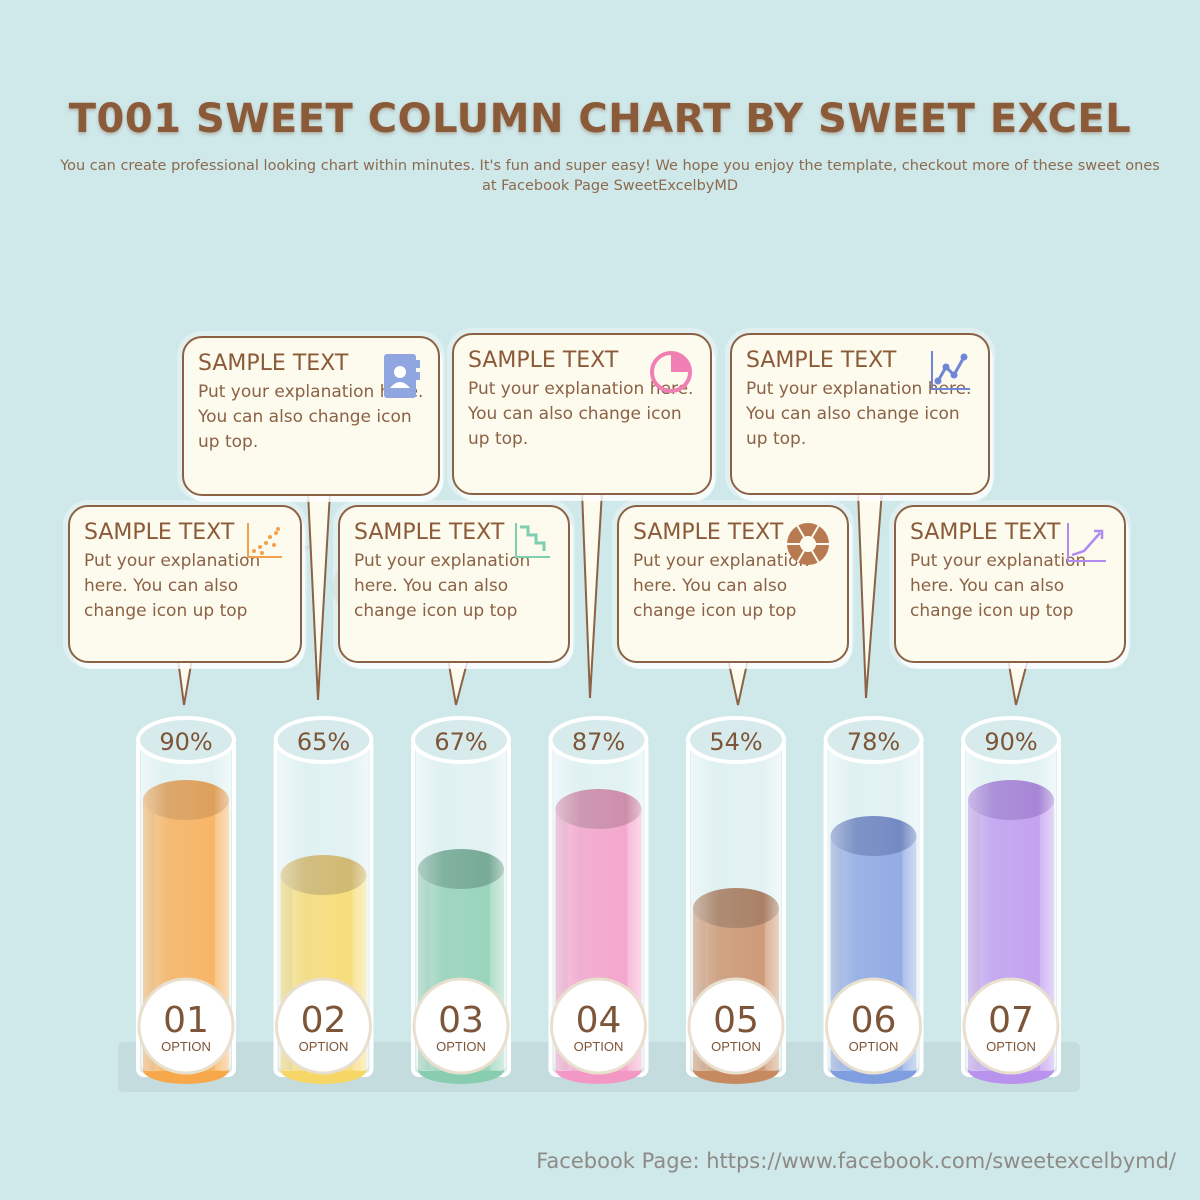 Image resolution: width=1200 pixels, height=1200 pixels. What do you see at coordinates (736, 1020) in the screenshot?
I see `category-label: 05` at bounding box center [736, 1020].